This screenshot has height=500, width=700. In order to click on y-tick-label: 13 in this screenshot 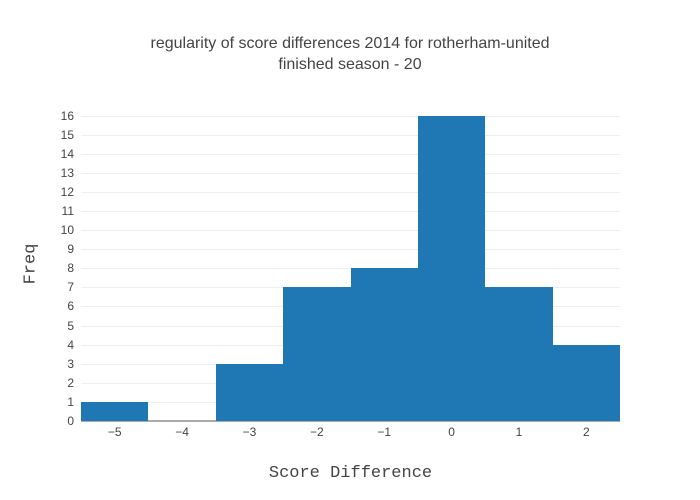, I will do `click(67, 172)`.